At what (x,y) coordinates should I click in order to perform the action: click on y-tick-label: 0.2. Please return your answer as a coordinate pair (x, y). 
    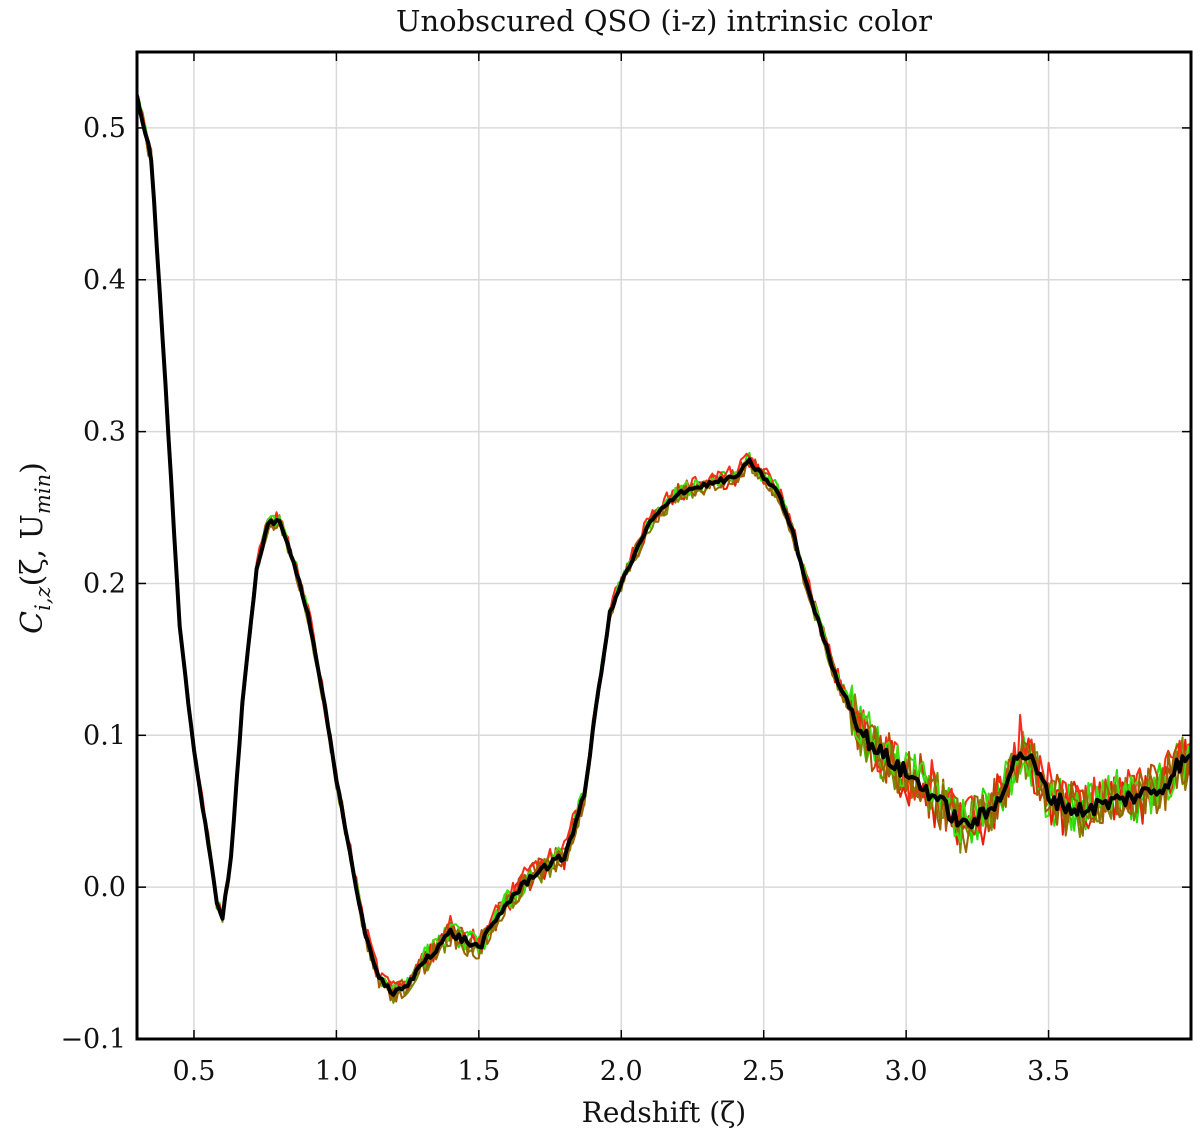
    Looking at the image, I should click on (104, 583).